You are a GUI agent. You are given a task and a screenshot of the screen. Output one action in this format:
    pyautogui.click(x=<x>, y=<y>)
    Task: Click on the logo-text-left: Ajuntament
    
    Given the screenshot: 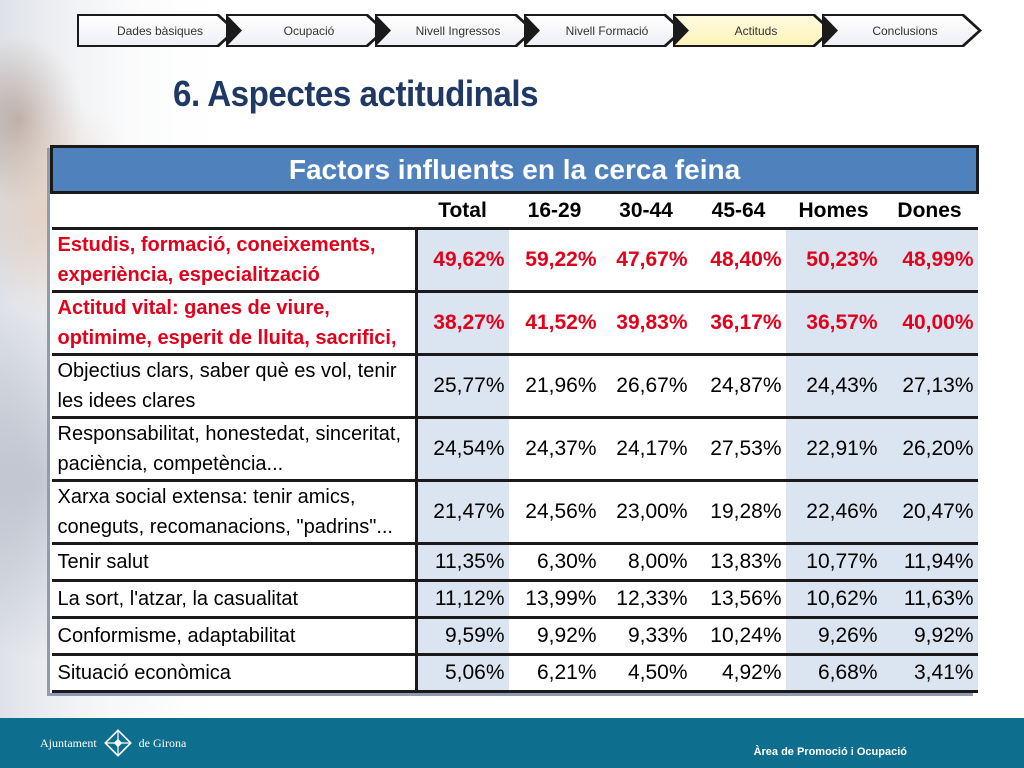 What is the action you would take?
    pyautogui.click(x=68, y=742)
    